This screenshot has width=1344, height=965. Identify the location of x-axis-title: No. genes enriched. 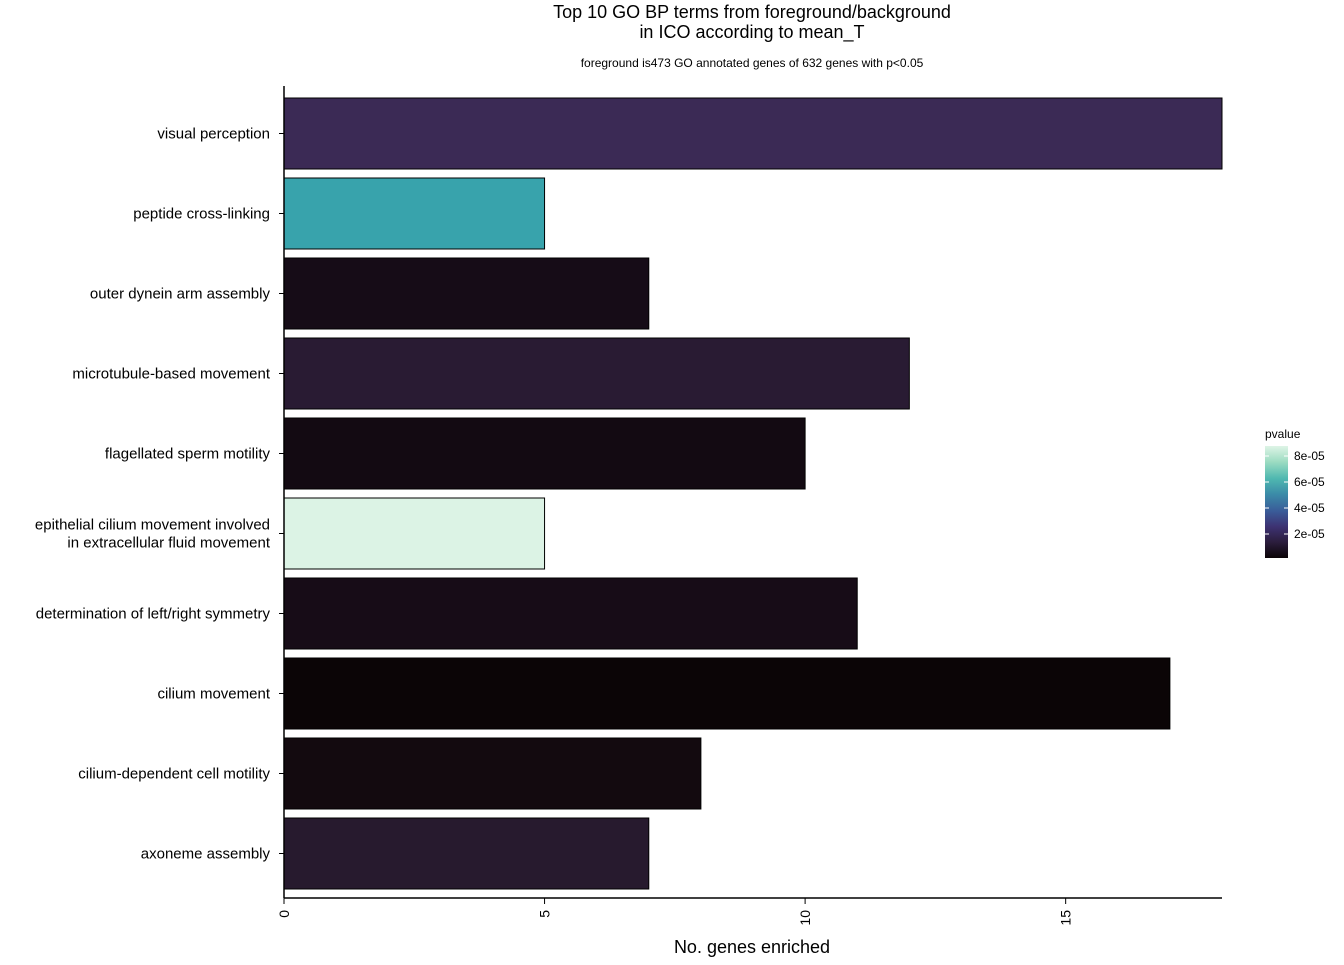
(752, 947).